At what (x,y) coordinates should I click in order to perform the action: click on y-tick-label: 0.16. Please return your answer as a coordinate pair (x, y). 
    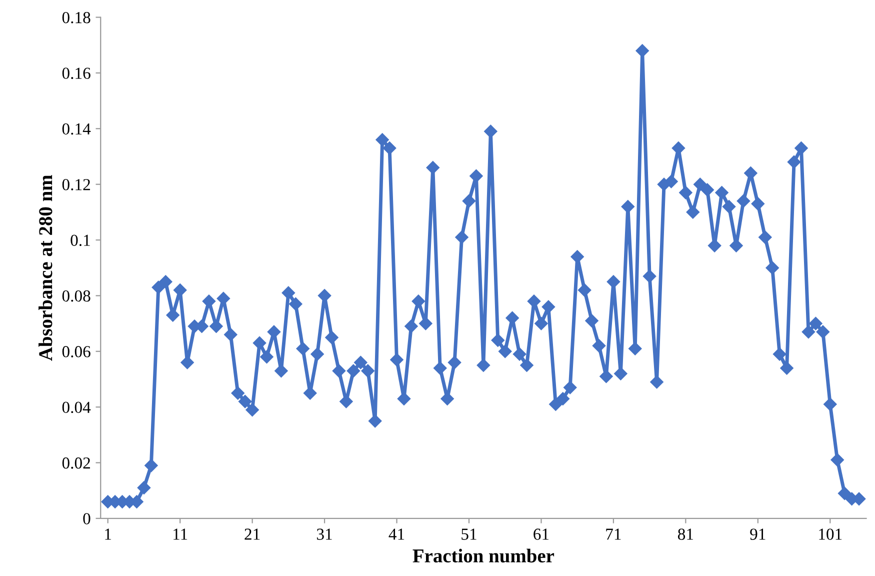
    Looking at the image, I should click on (76, 73).